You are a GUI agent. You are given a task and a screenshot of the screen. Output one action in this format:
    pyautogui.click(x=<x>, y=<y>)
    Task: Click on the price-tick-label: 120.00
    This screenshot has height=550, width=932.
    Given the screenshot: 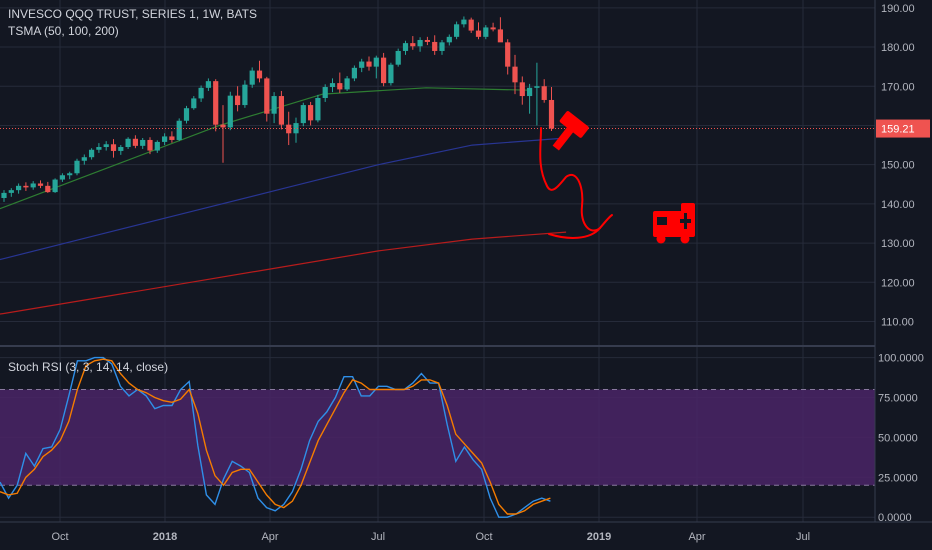 What is the action you would take?
    pyautogui.click(x=898, y=283)
    